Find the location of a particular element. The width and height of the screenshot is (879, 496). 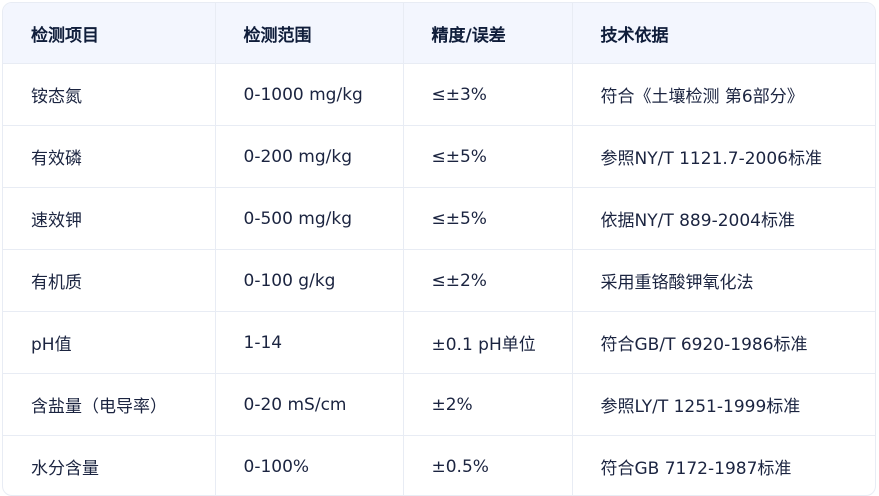

cell-item: 含盐量（电导率） is located at coordinates (109, 404).